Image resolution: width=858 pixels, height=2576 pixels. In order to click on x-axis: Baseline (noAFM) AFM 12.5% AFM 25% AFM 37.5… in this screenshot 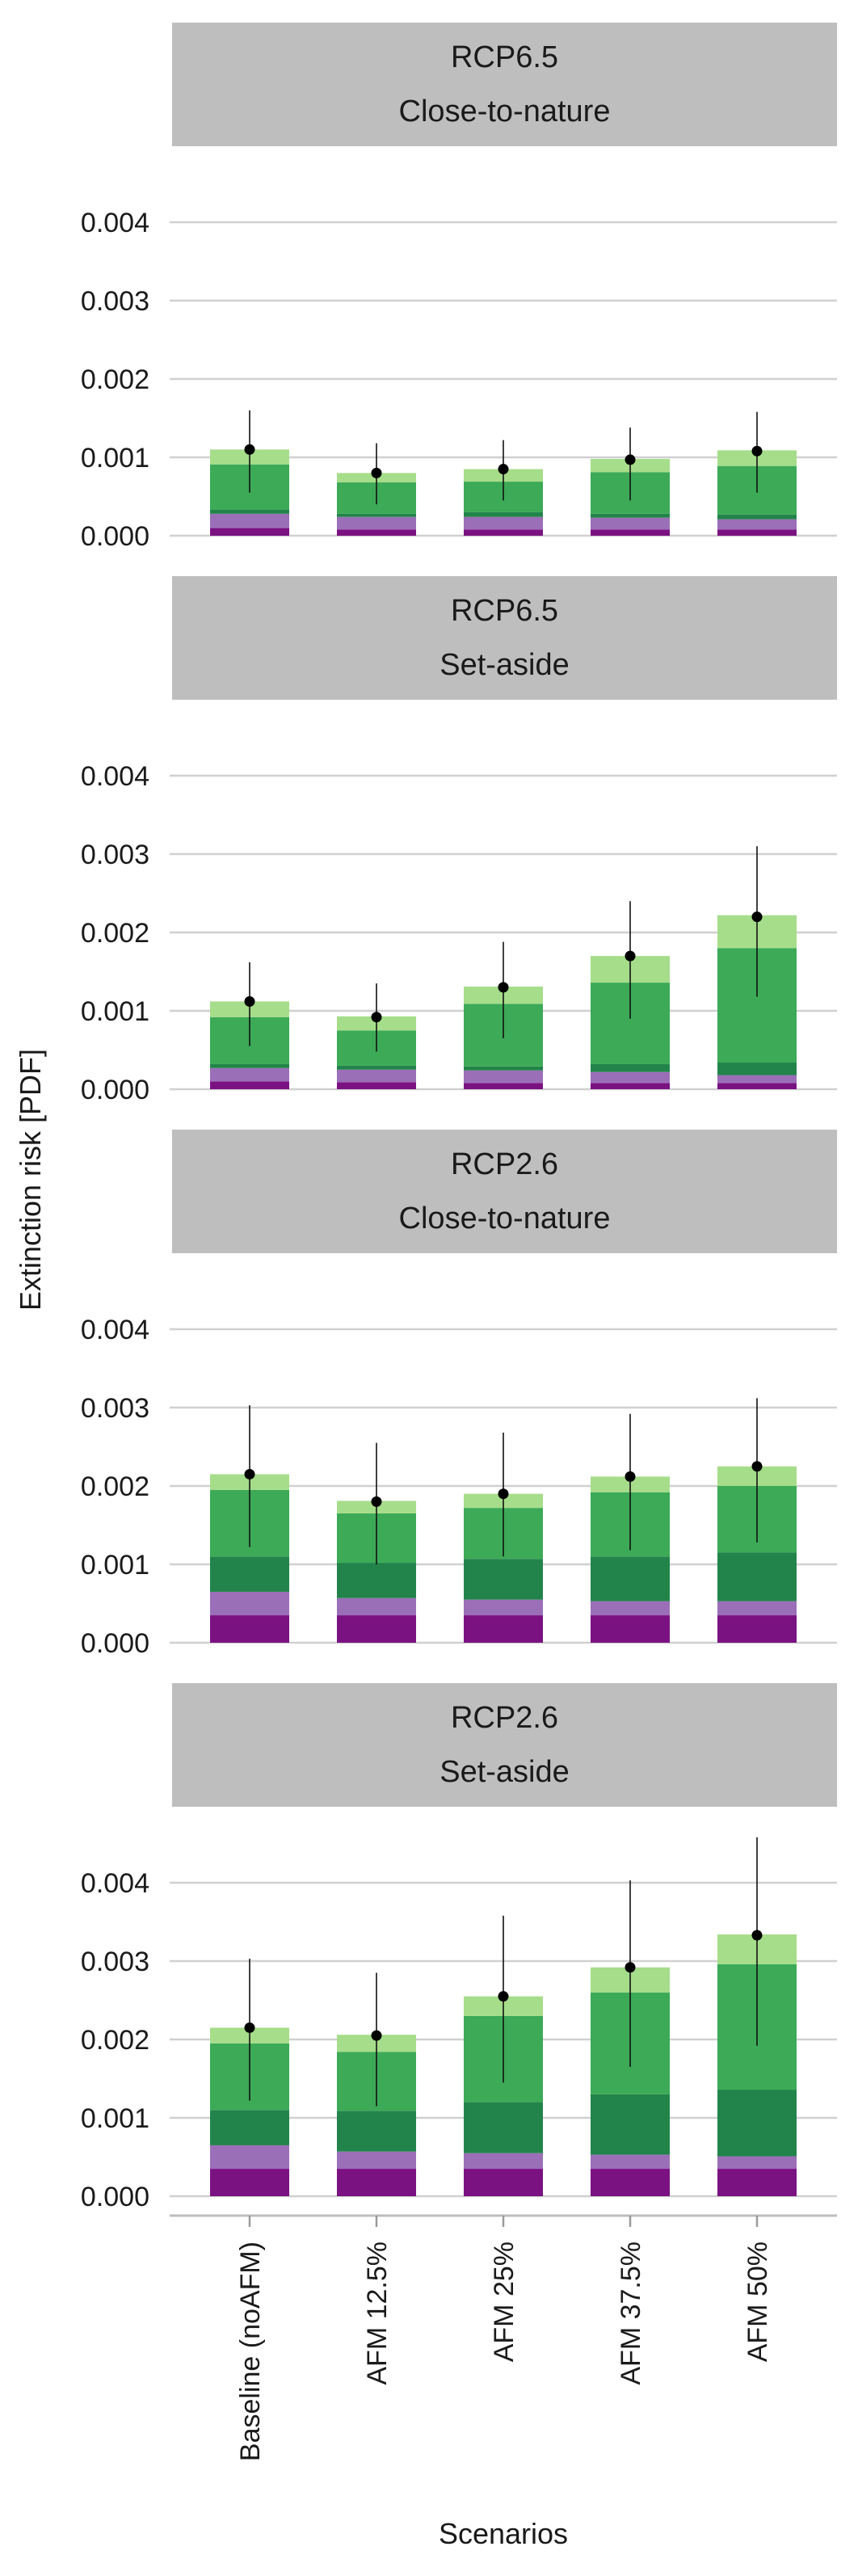, I will do `click(503, 2337)`.